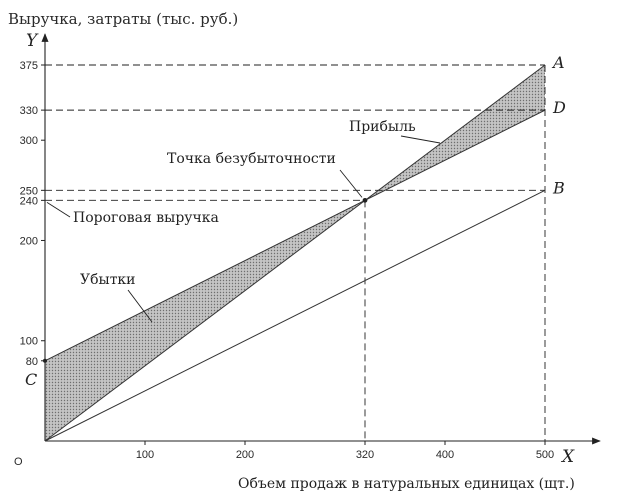  What do you see at coordinates (140, 306) in the screenshot?
I see `loss-leader` at bounding box center [140, 306].